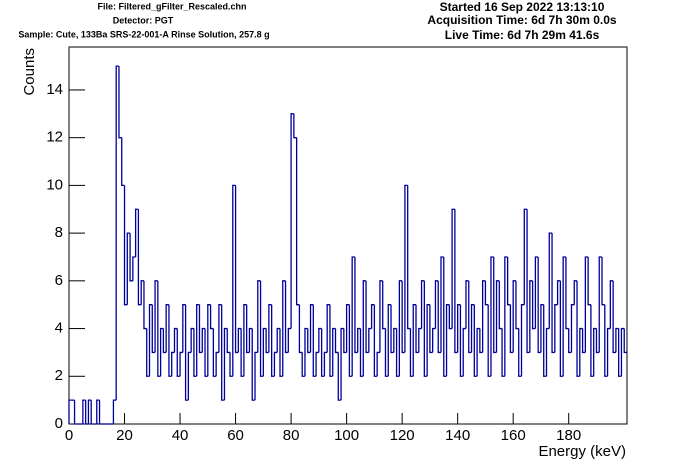  What do you see at coordinates (402, 435) in the screenshot?
I see `x-tick-label: 120` at bounding box center [402, 435].